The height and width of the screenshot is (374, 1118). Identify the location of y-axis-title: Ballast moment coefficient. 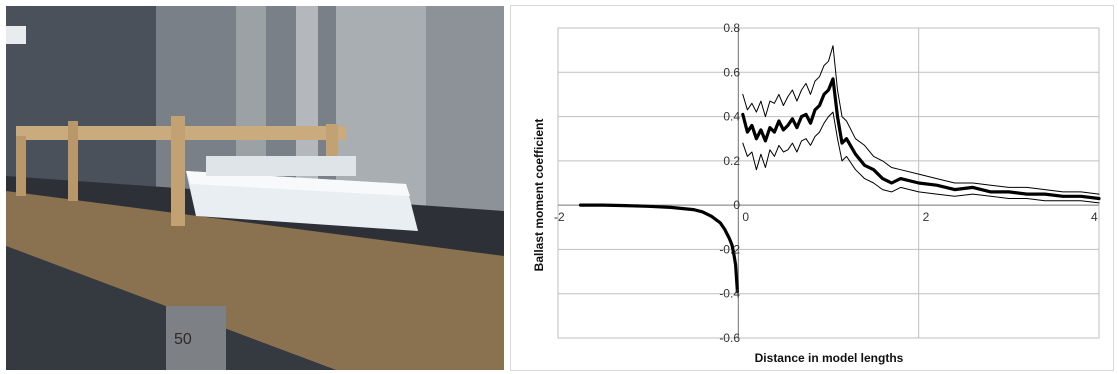
(539, 195).